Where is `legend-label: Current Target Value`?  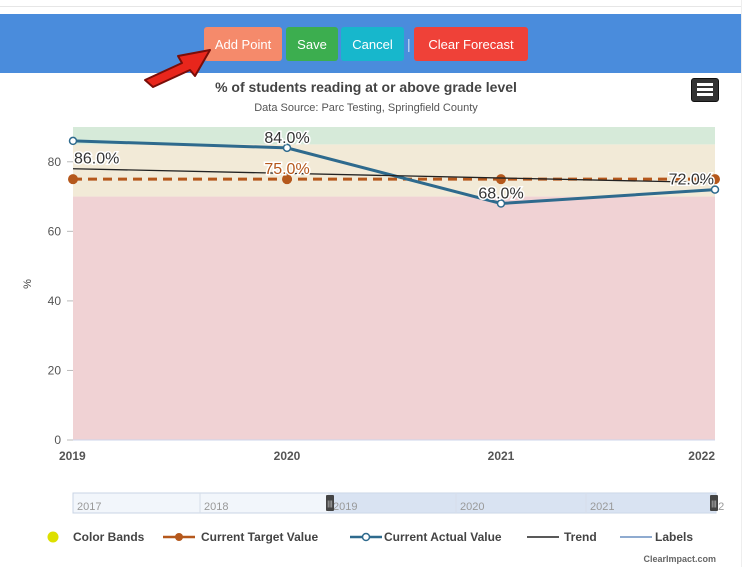
legend-label: Current Target Value is located at coordinates (259, 537).